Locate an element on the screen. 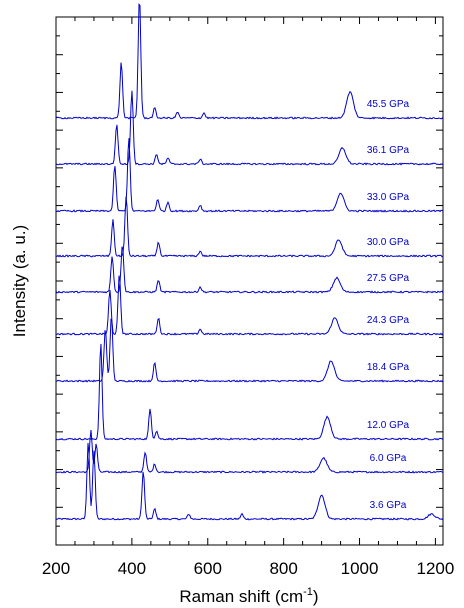 This screenshot has width=464, height=608. x-tick-label: 400 is located at coordinates (132, 568).